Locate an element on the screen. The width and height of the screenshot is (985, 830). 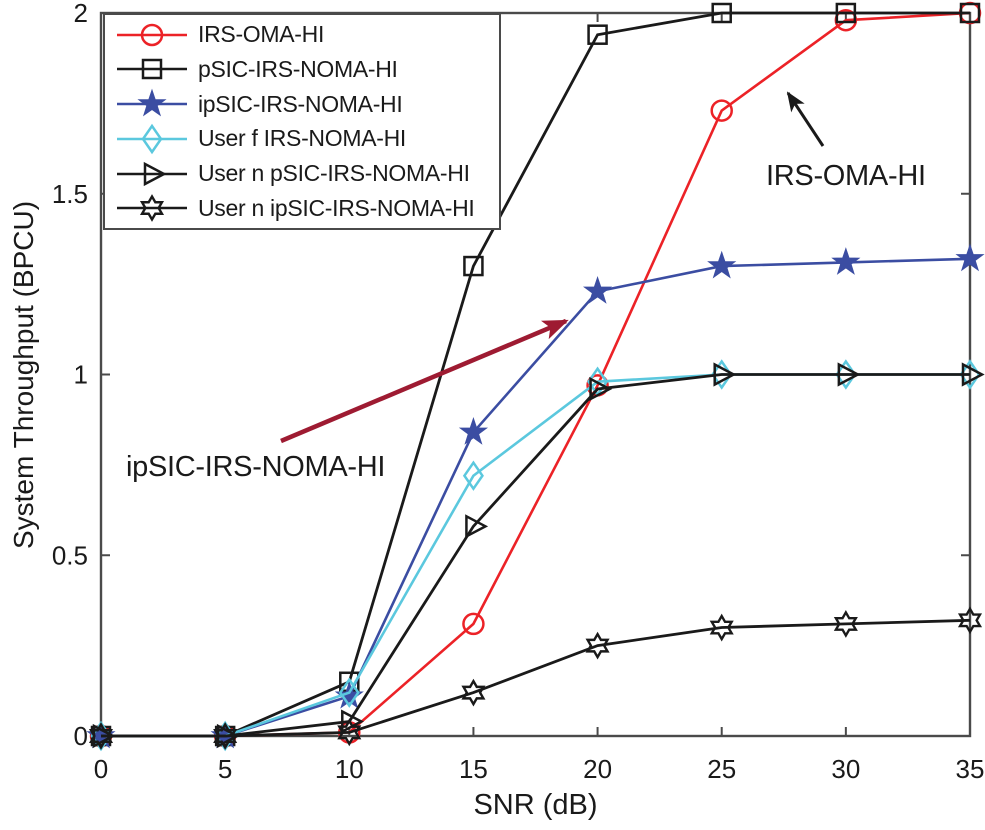
x-tick-label: 25 is located at coordinates (721, 769).